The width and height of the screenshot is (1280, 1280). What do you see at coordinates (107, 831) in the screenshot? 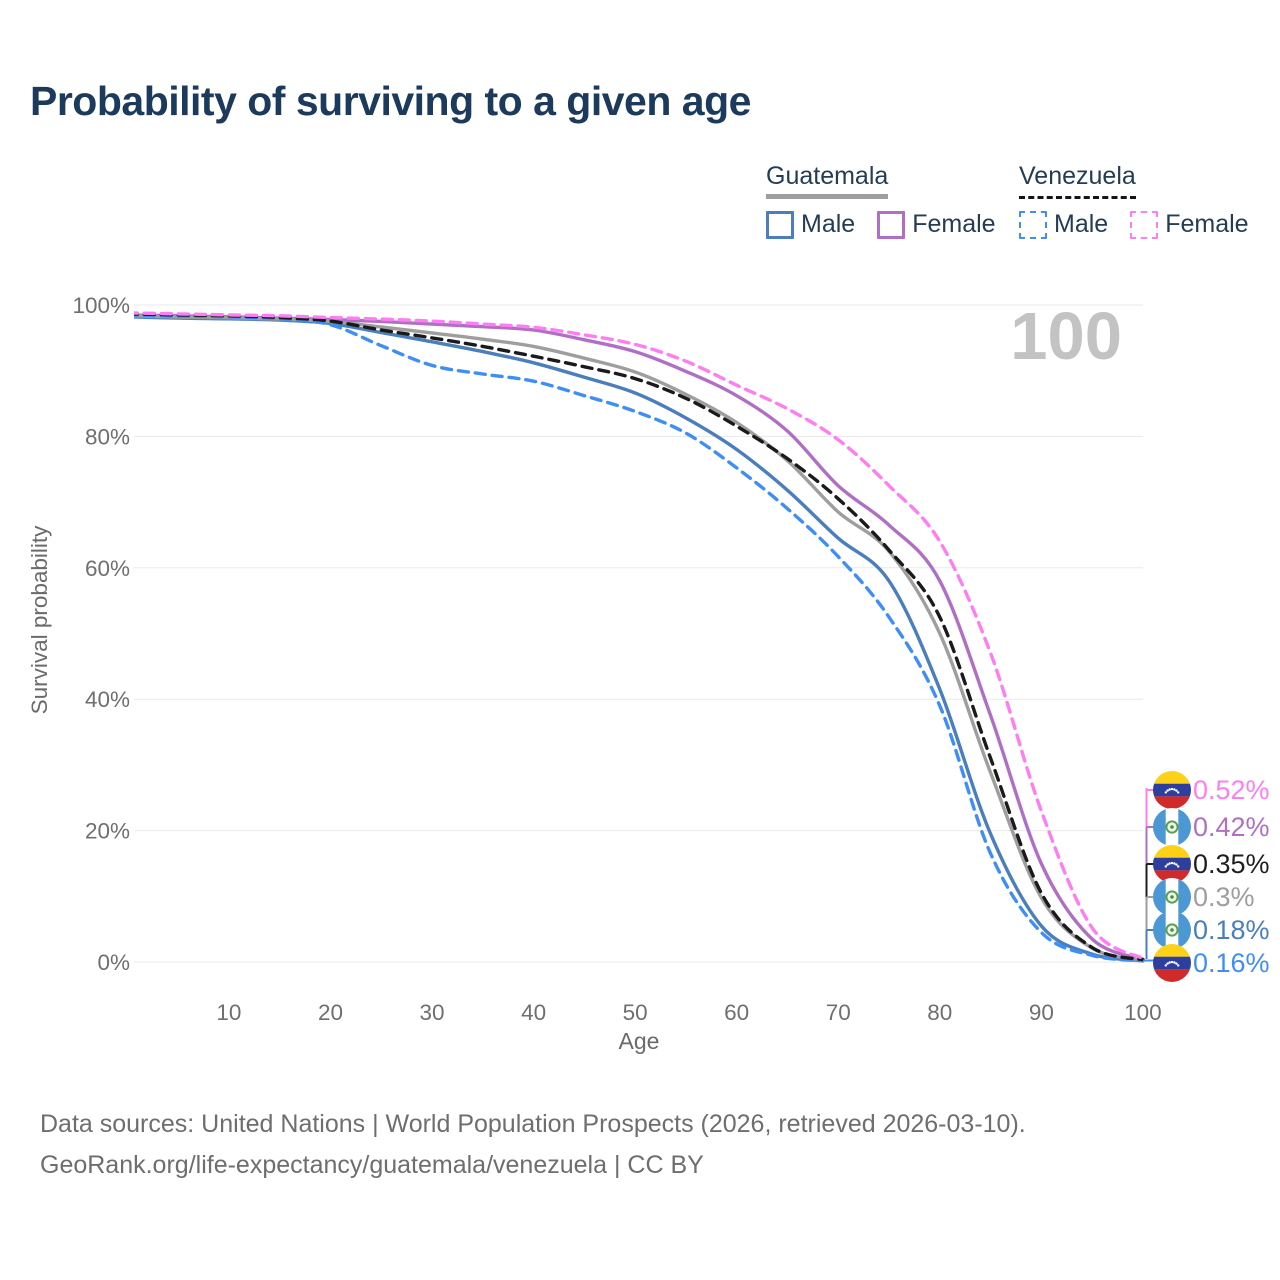
I see `y-axis-tick-label: 20%` at bounding box center [107, 831].